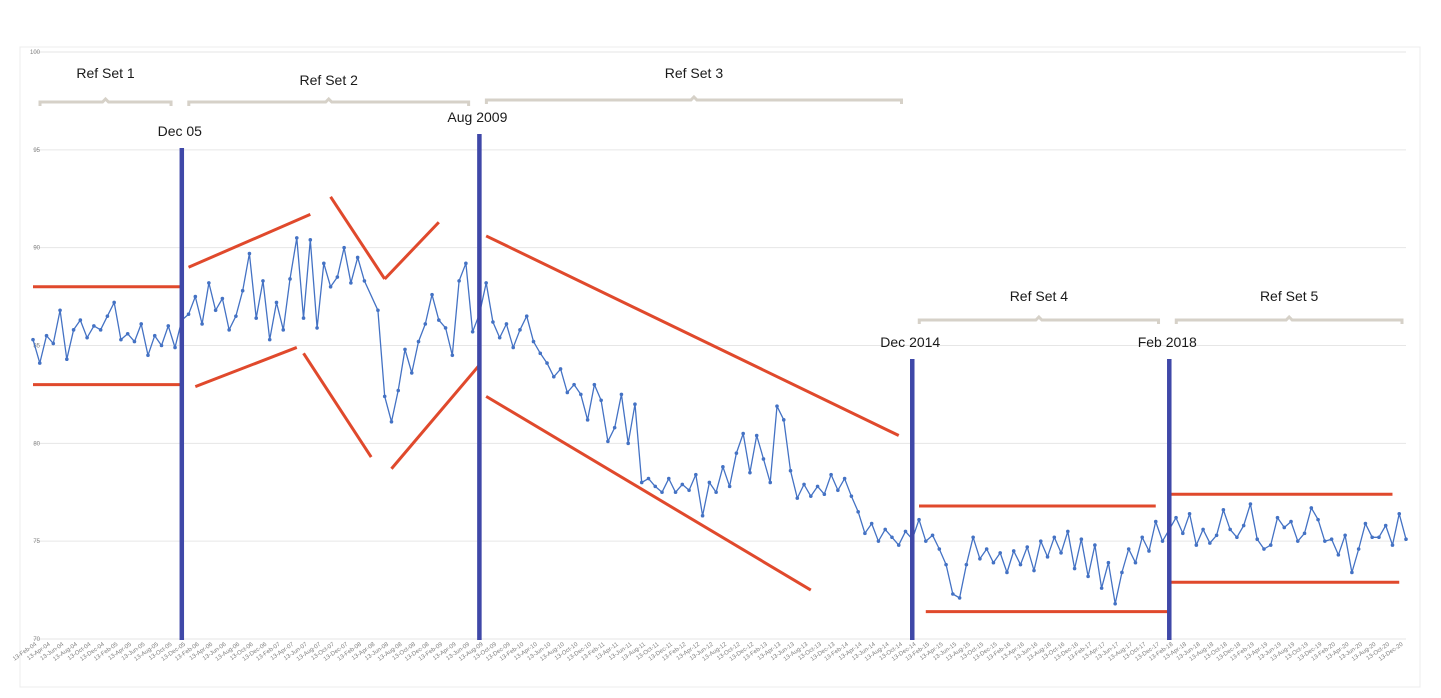 The image size is (1441, 698). What do you see at coordinates (329, 80) in the screenshot?
I see `ref-set-label: Ref Set 2` at bounding box center [329, 80].